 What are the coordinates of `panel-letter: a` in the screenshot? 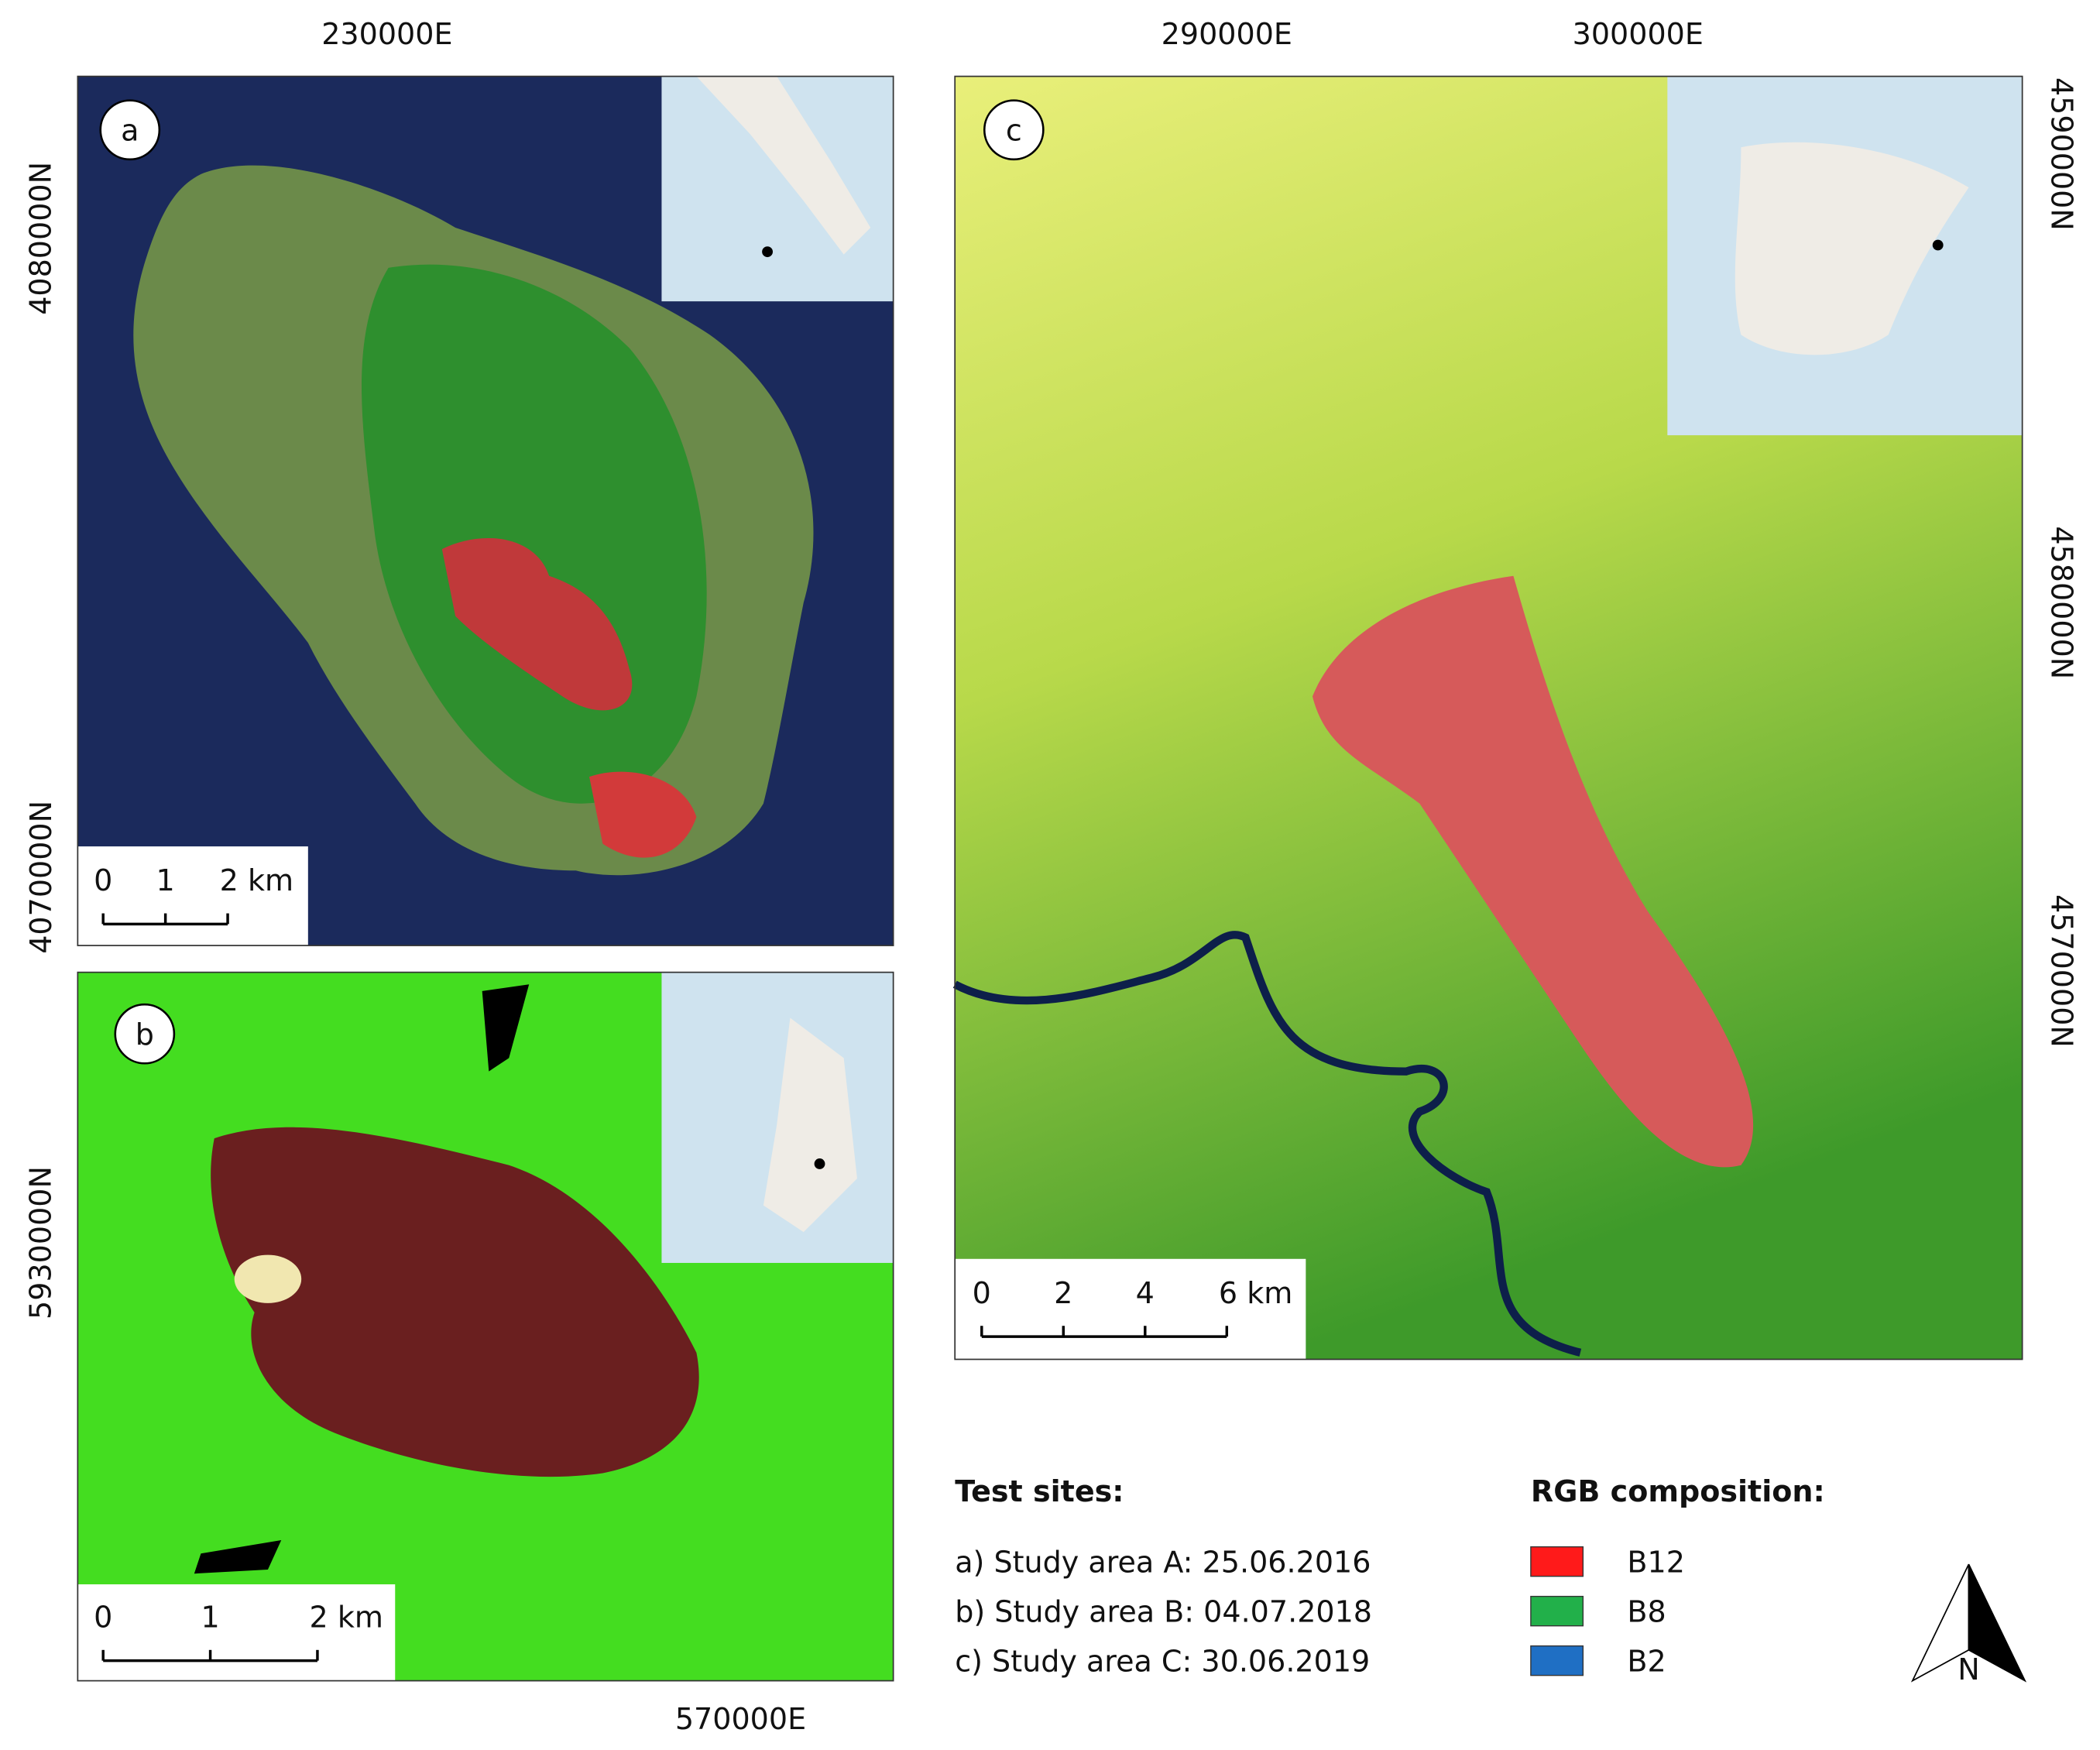 It's located at (130, 131).